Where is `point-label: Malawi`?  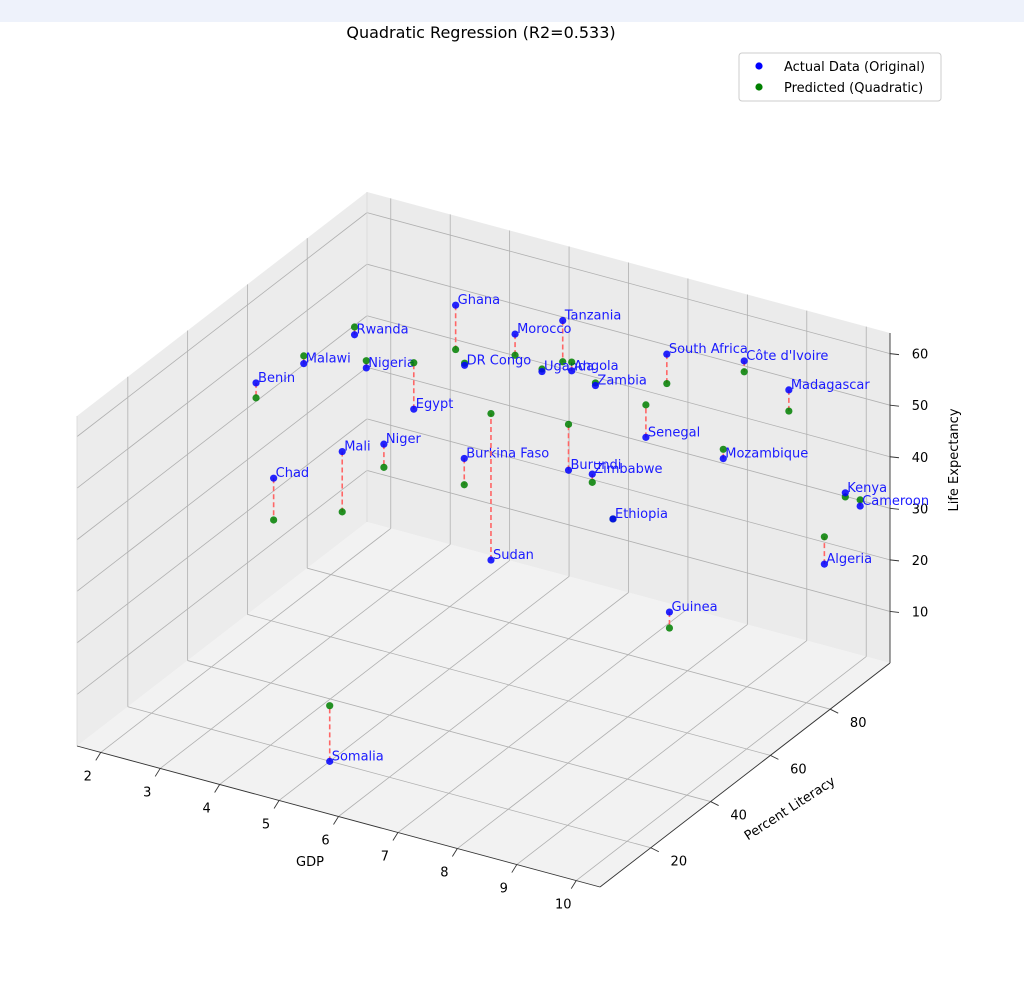 point-label: Malawi is located at coordinates (328, 359).